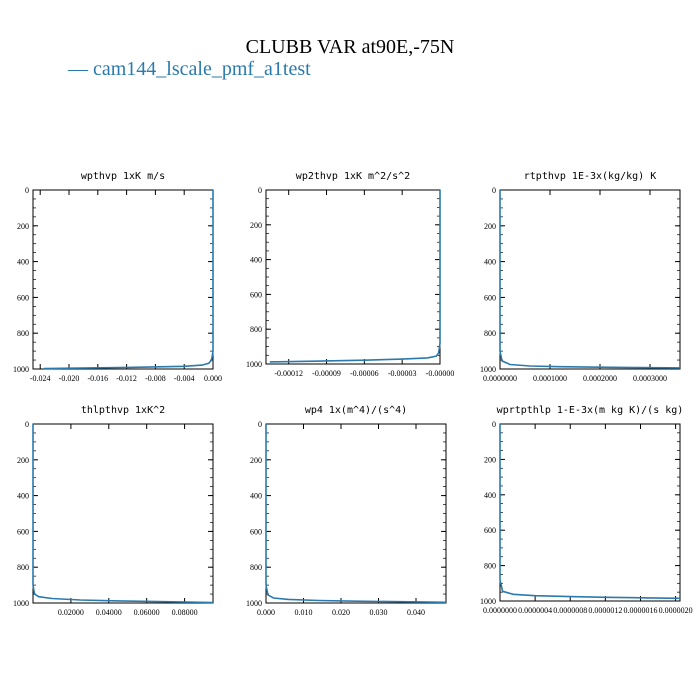 The width and height of the screenshot is (700, 700). What do you see at coordinates (379, 612) in the screenshot?
I see `x-tick-label: 0.030` at bounding box center [379, 612].